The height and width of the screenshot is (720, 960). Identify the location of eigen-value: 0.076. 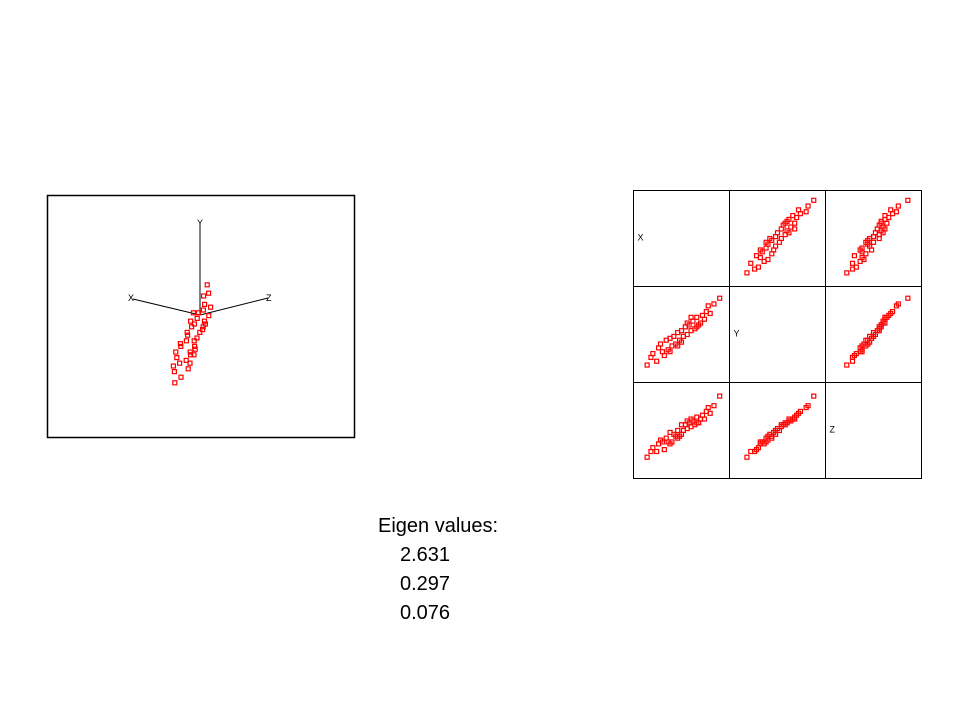
(425, 613).